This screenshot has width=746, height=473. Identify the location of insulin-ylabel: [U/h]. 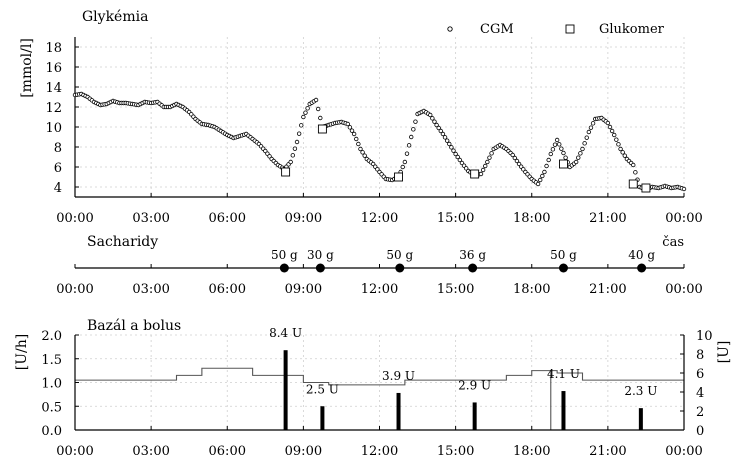
(22, 352).